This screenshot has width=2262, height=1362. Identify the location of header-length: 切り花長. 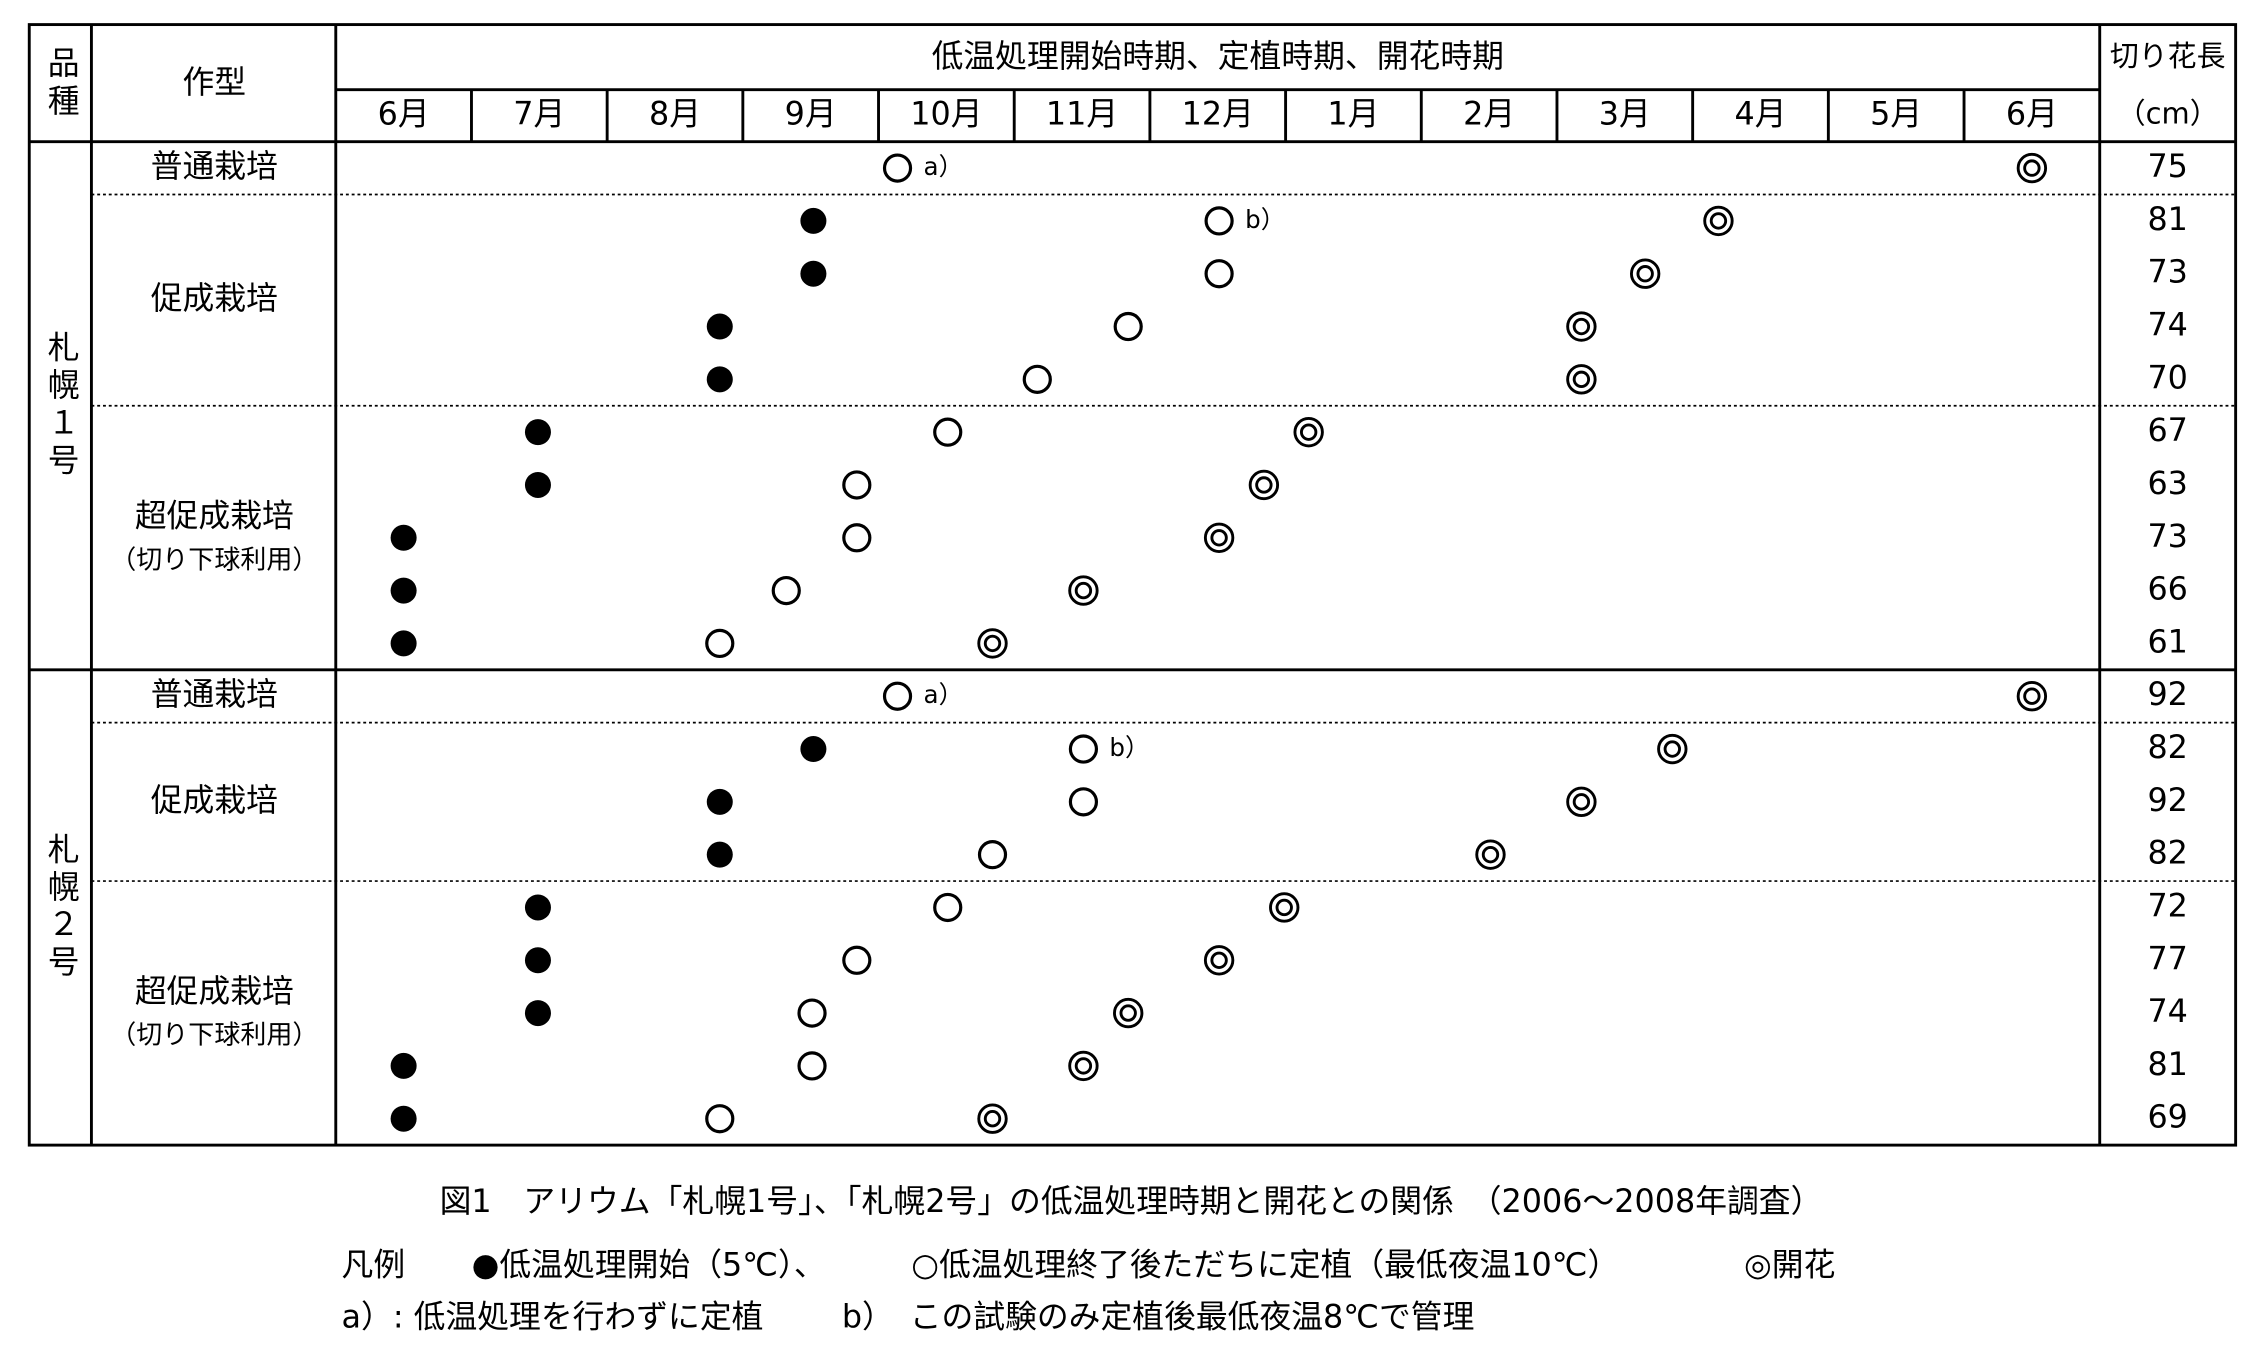
(2168, 56).